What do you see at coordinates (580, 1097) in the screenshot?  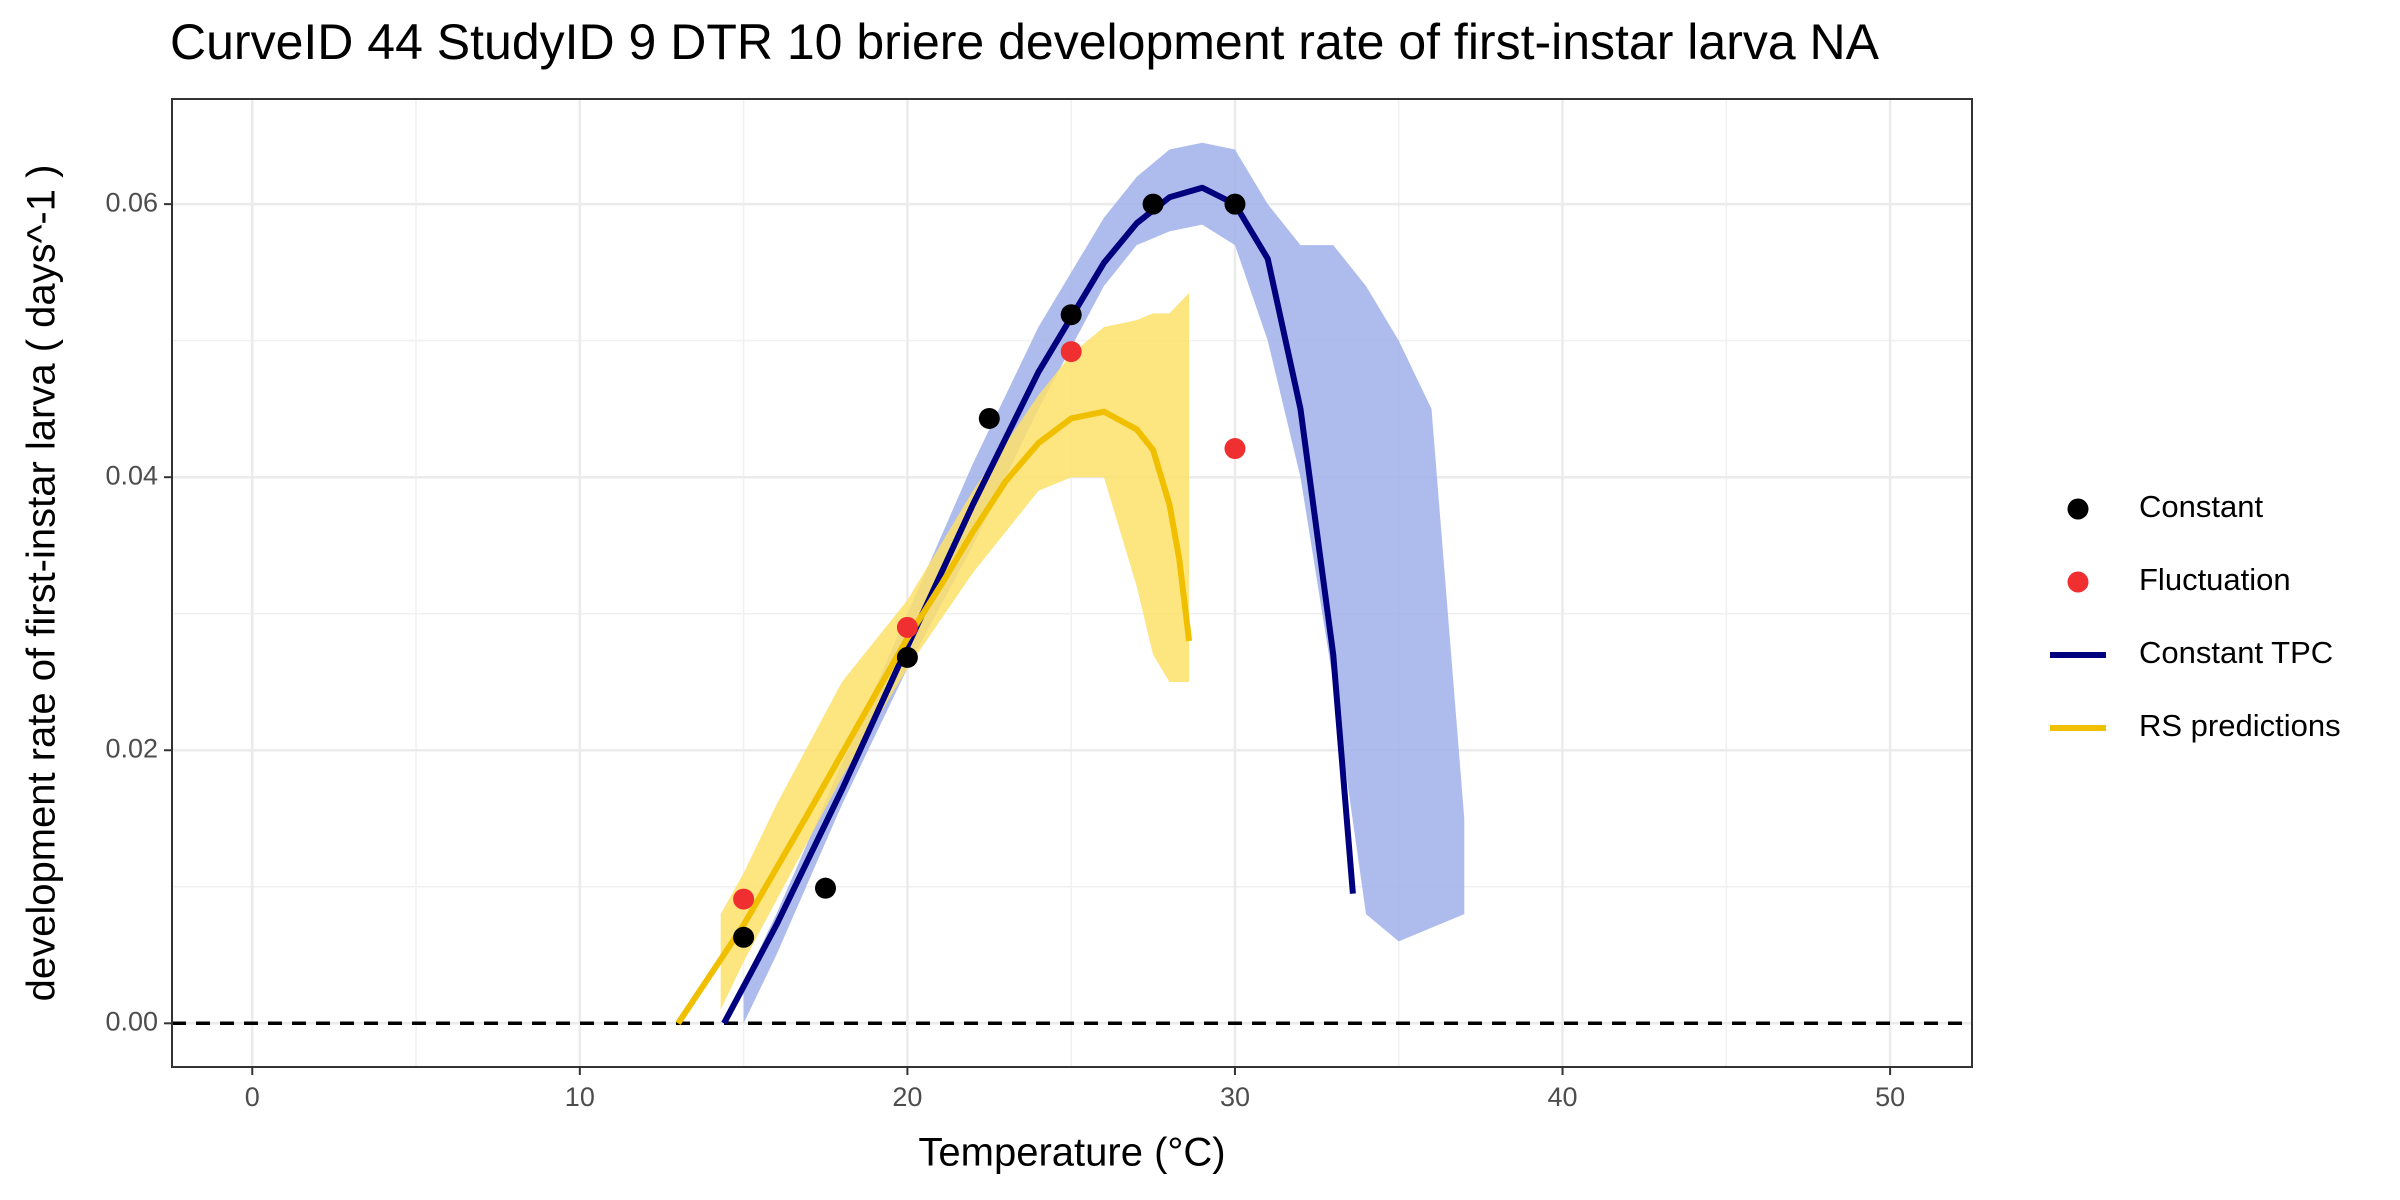 I see `x-tick-label: 10` at bounding box center [580, 1097].